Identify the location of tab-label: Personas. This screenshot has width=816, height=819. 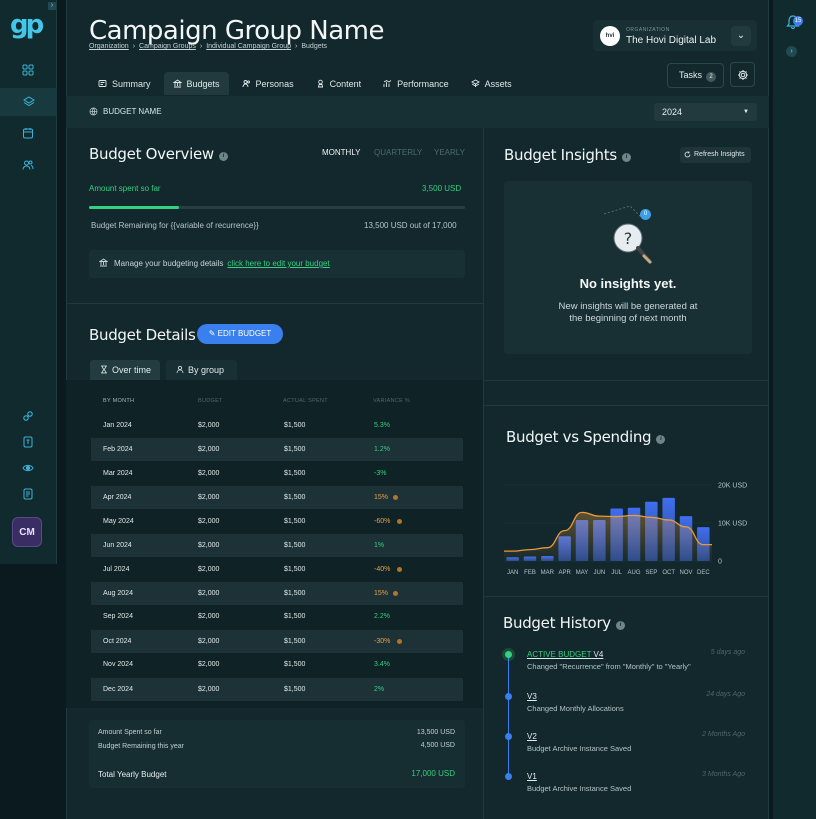
(274, 83).